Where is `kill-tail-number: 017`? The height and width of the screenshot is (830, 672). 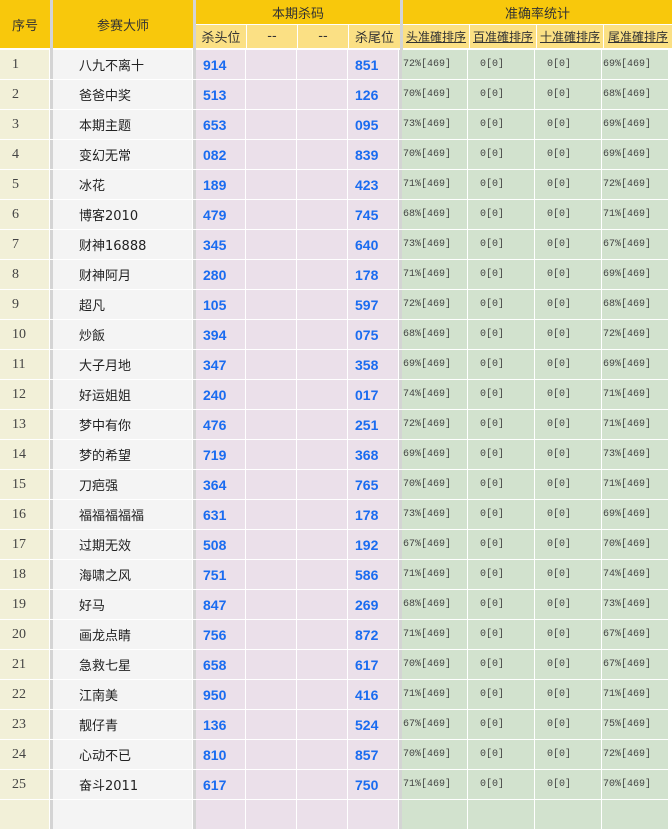
kill-tail-number: 017 is located at coordinates (373, 394).